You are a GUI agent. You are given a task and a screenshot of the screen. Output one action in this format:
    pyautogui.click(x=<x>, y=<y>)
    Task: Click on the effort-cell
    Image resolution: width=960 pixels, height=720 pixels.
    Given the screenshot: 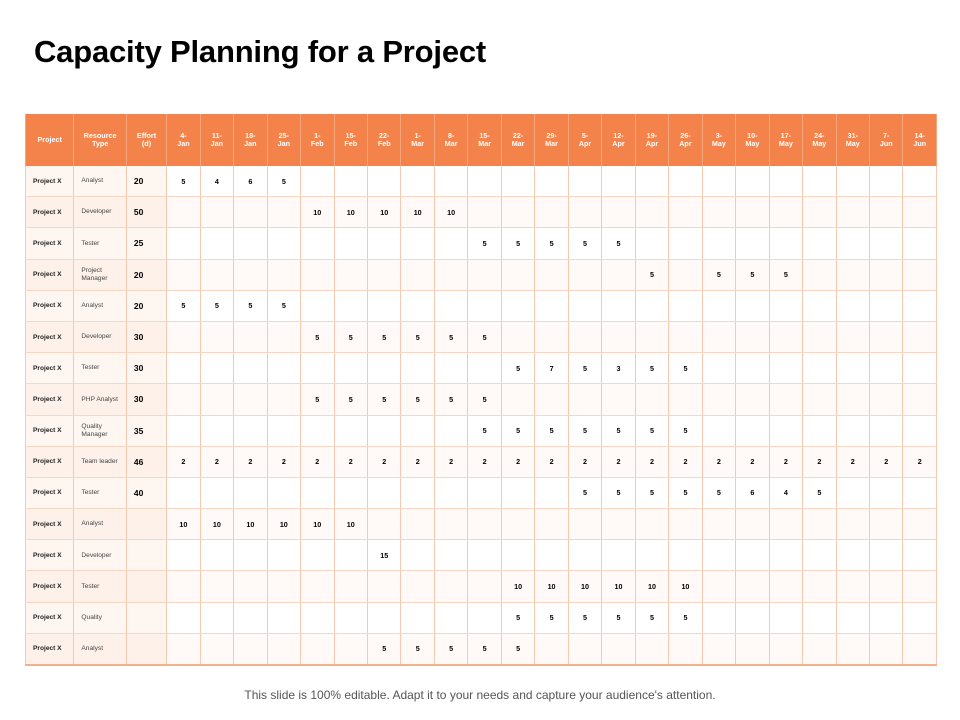 What is the action you would take?
    pyautogui.click(x=146, y=555)
    